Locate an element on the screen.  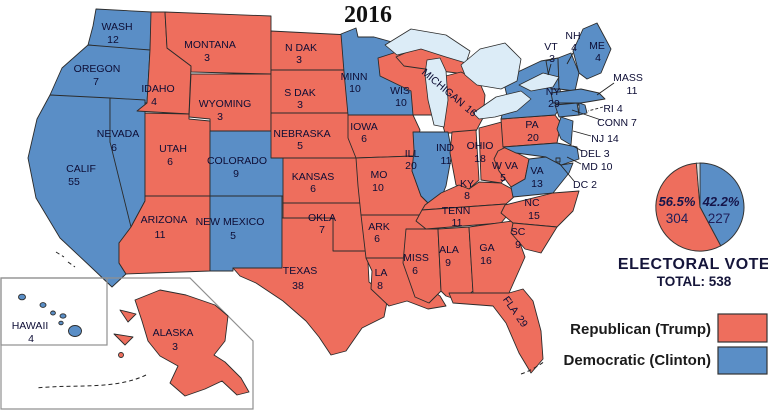
state-label-la: LA is located at coordinates (381, 273).